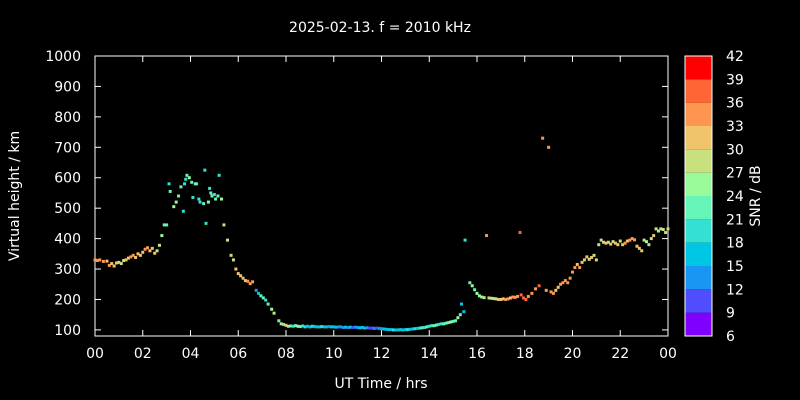 This screenshot has height=400, width=800. Describe the element at coordinates (735, 80) in the screenshot. I see `colorbar-tick-label: 39` at that location.